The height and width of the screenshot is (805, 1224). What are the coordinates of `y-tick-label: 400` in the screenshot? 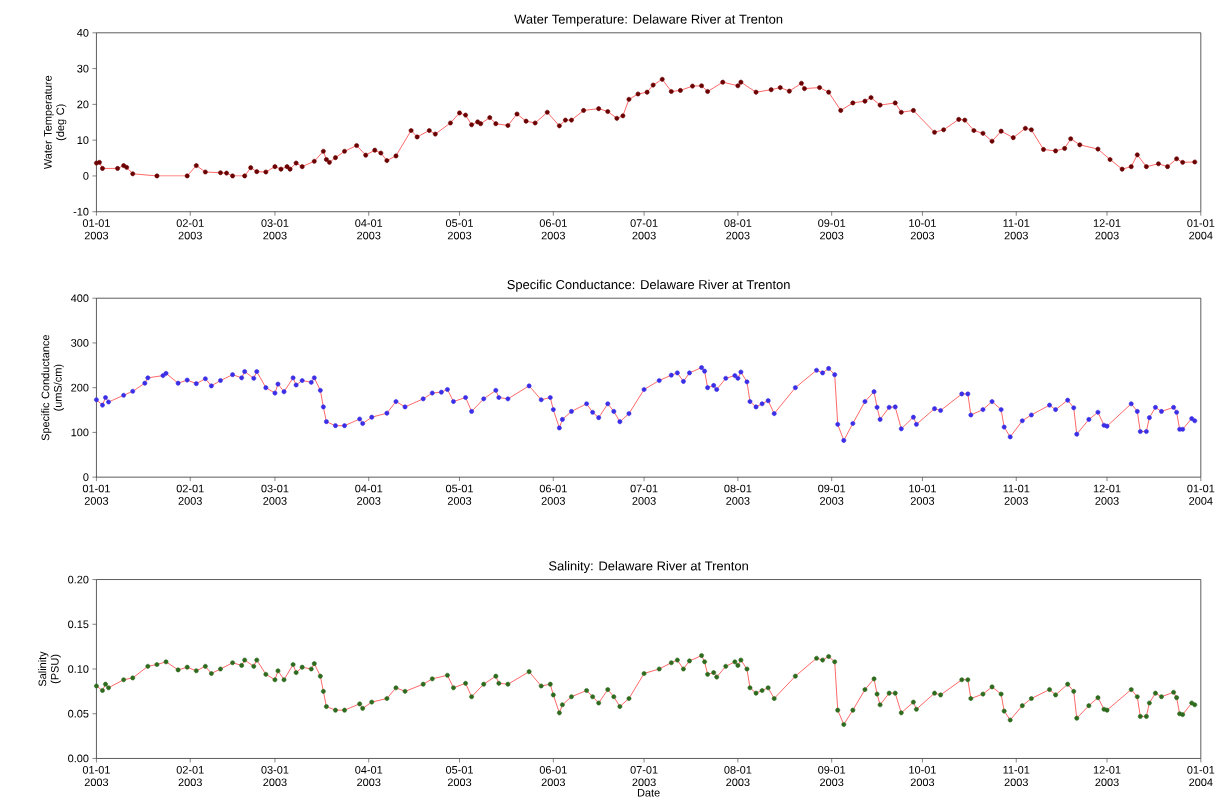 It's located at (79, 298).